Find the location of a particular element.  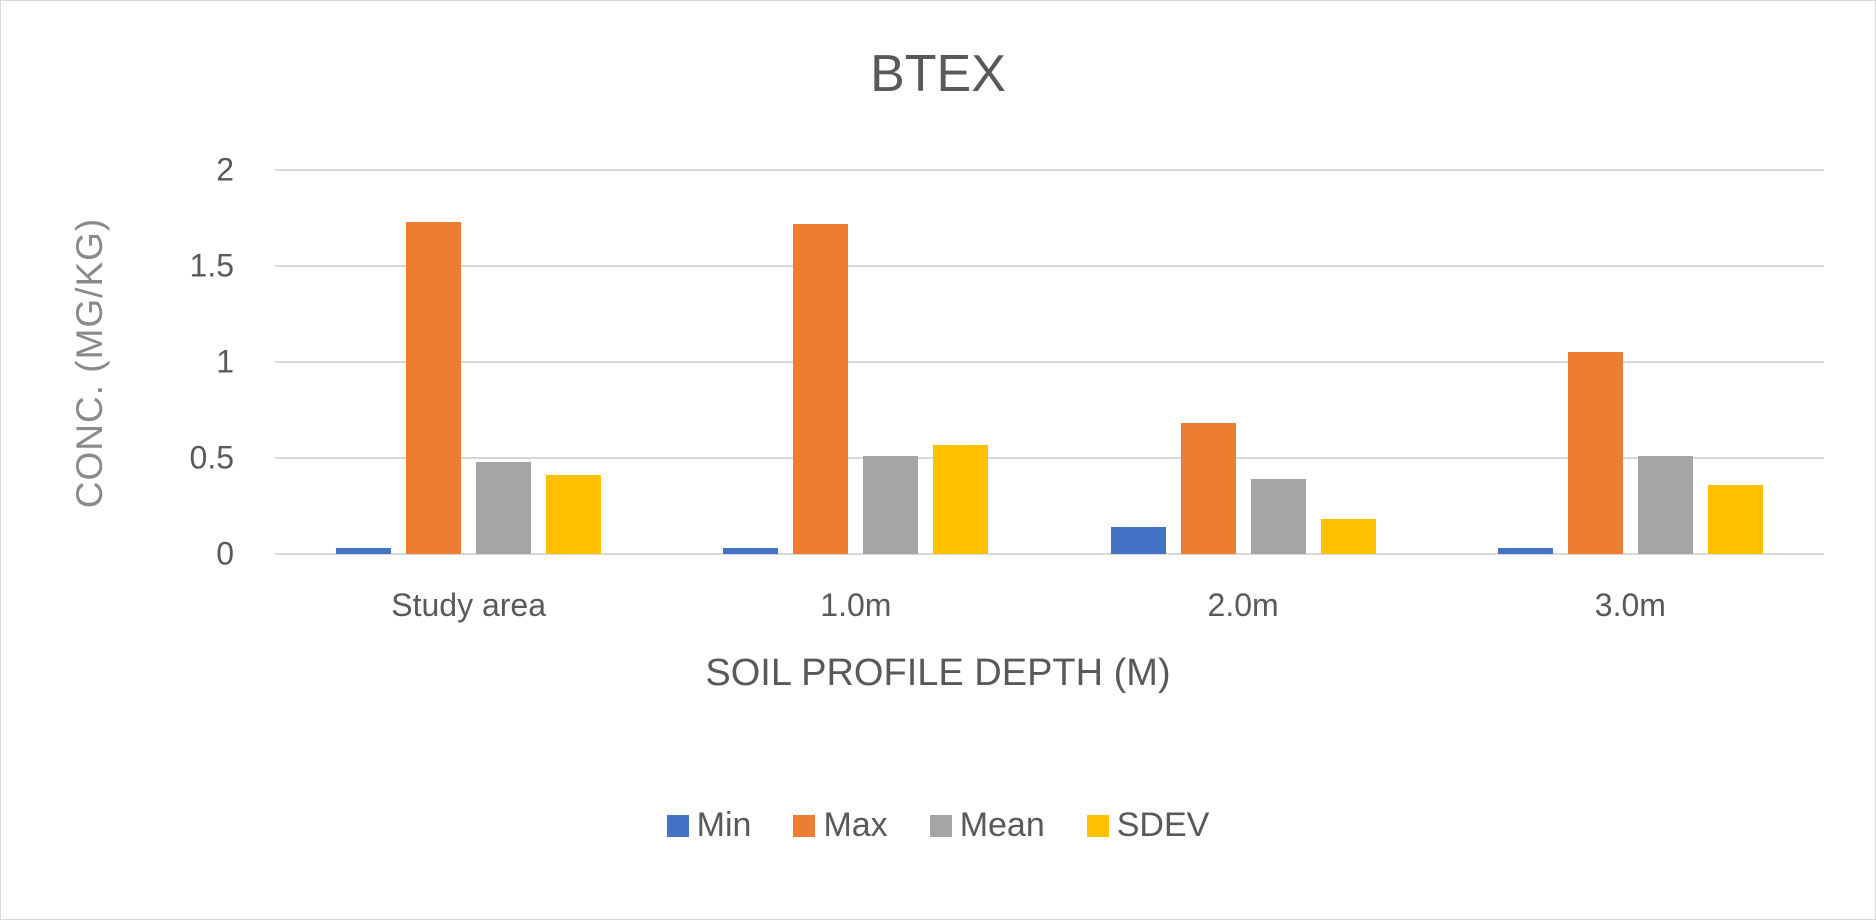

x-axis-title: SOIL PROFILE DEPTH (M) is located at coordinates (938, 673).